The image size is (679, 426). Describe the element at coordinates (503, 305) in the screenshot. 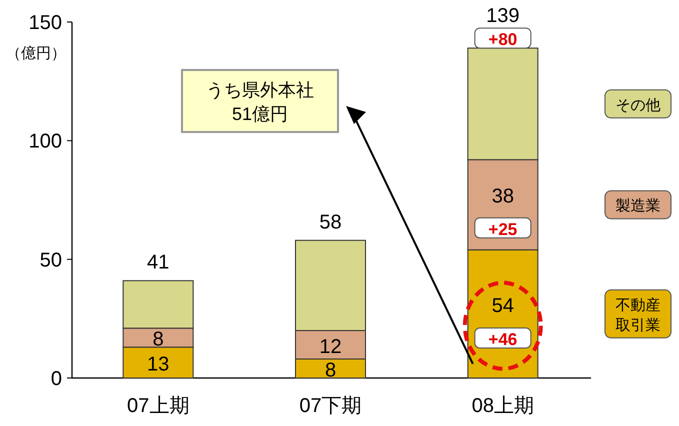

I see `data-label: 54` at that location.